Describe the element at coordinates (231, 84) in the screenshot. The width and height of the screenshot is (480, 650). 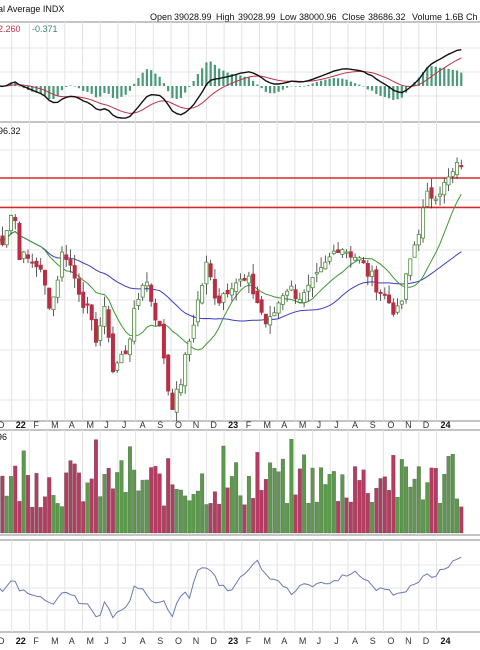
I see `macd-line` at that location.